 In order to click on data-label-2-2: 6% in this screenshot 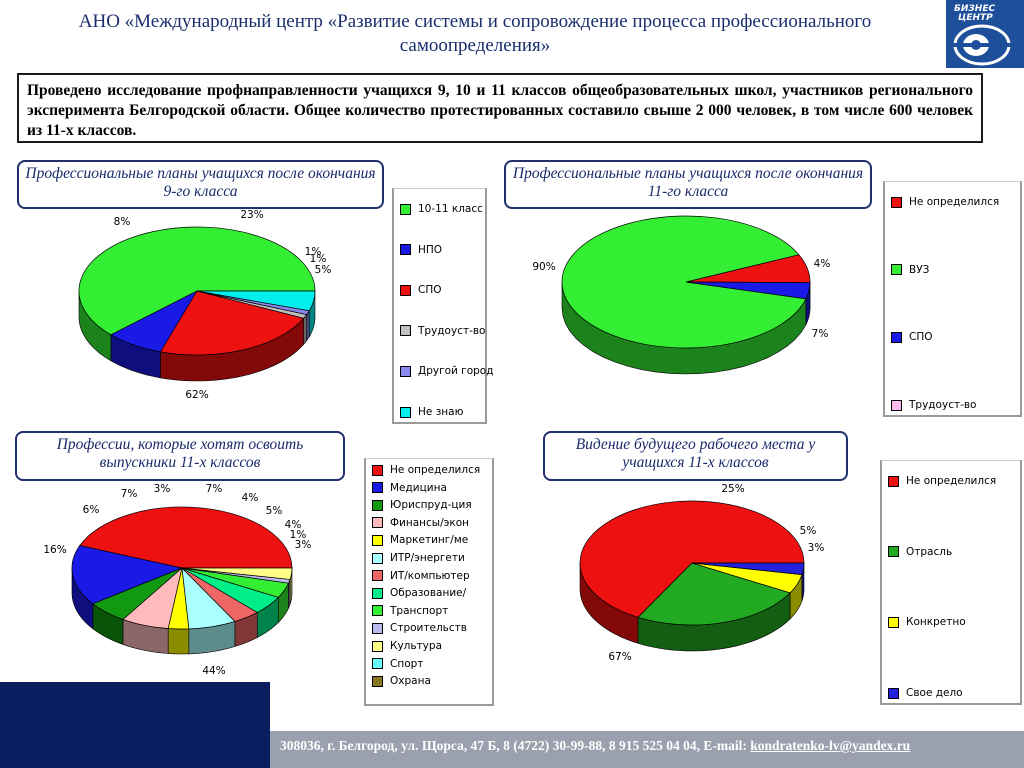, I will do `click(91, 510)`.